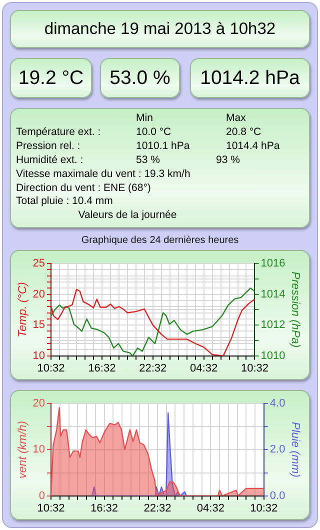  What do you see at coordinates (42, 496) in the screenshot?
I see `y-tick-label: 0` at bounding box center [42, 496].